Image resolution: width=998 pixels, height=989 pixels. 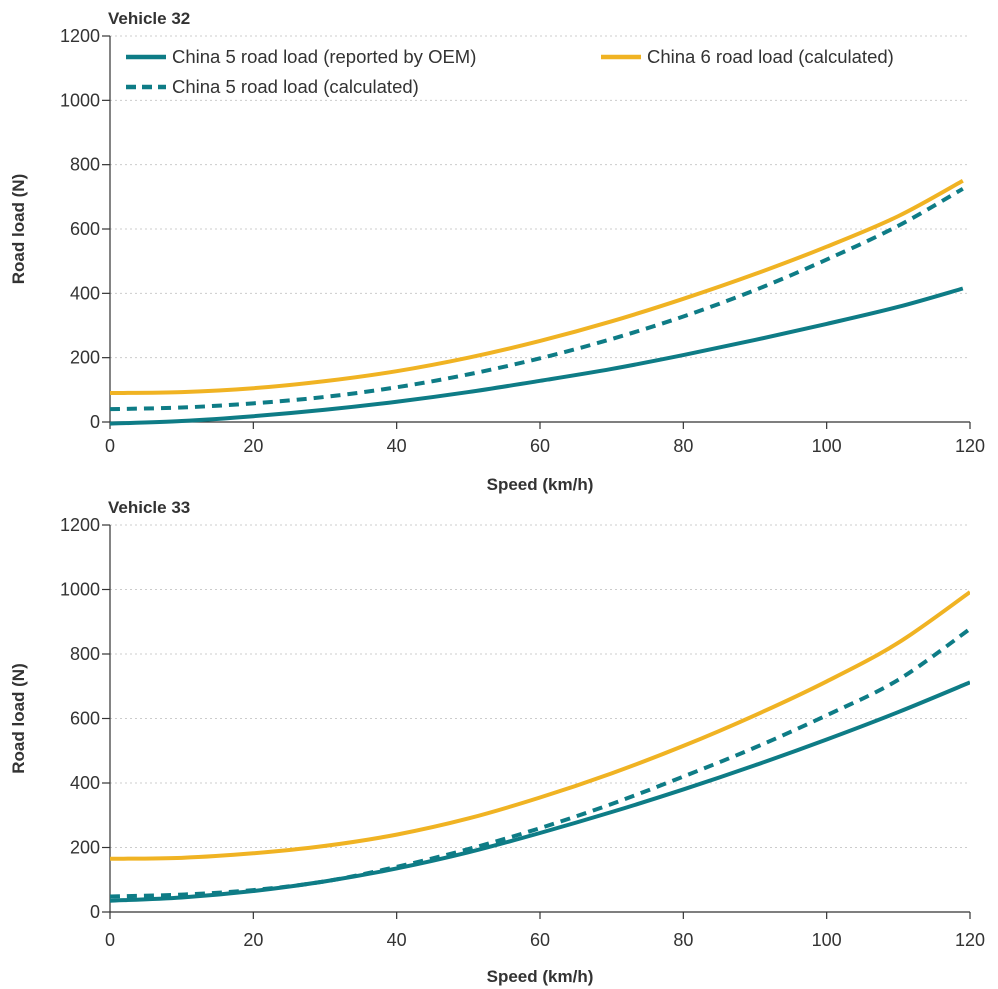 I want to click on legend-label: China 5 road load (reported by OEM), so click(x=324, y=56).